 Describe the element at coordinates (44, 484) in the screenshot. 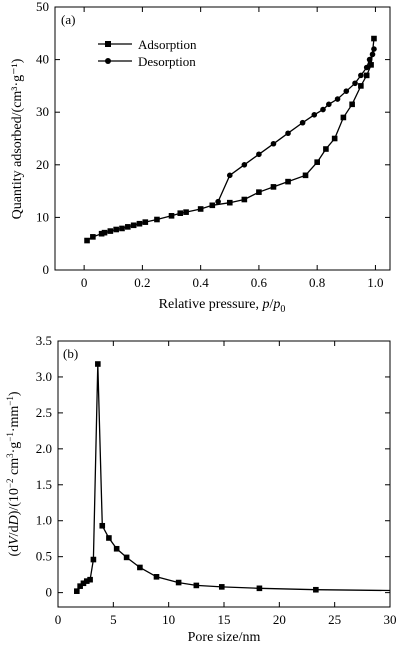

I see `panel-b-y-tick-label: 1.5` at that location.